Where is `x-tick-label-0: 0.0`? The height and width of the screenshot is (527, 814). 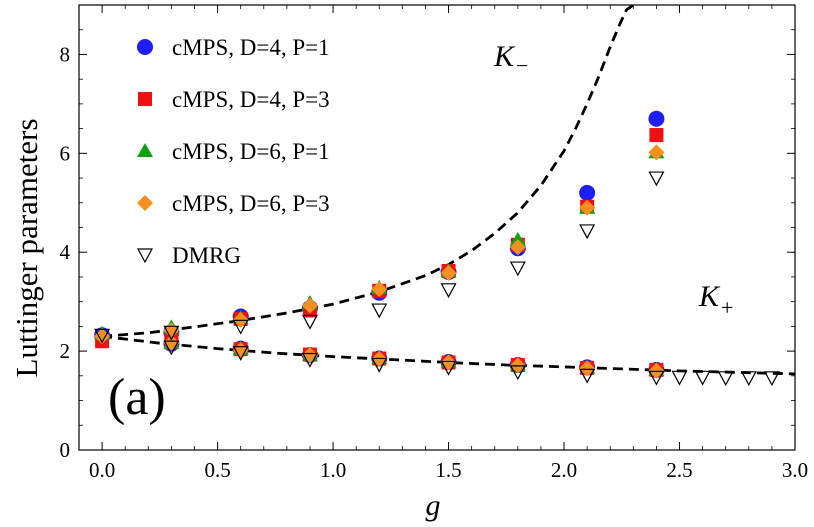
x-tick-label-0: 0.0 is located at coordinates (102, 470).